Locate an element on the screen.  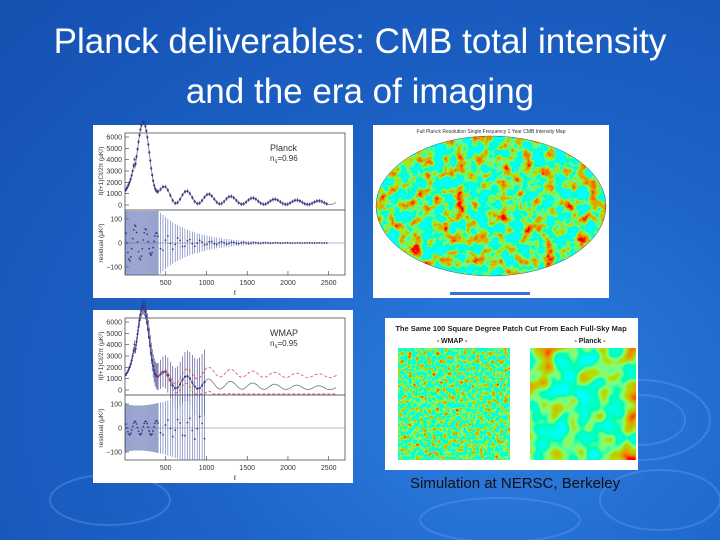
y-tick-label: 0 is located at coordinates (120, 391).